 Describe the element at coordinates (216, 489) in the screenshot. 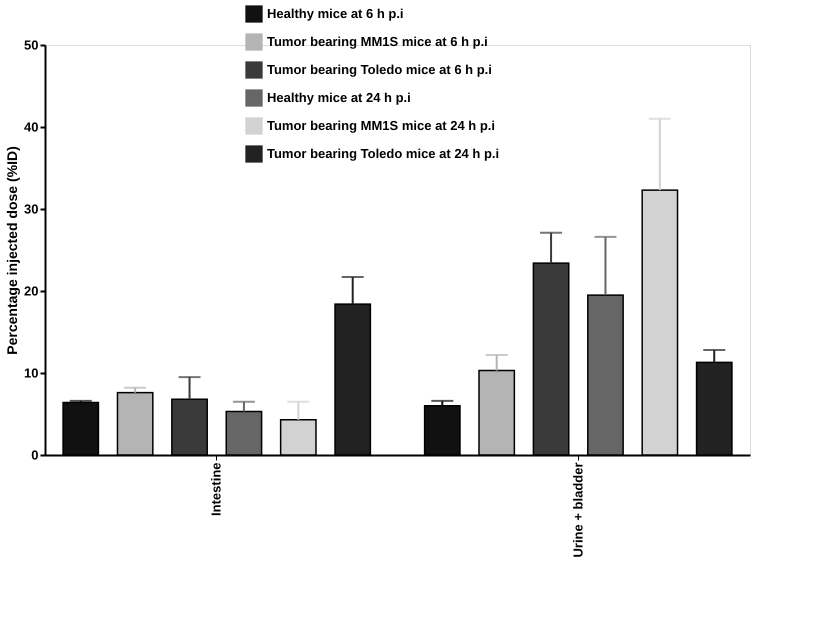

I see `x-tick-label: Intestine` at that location.